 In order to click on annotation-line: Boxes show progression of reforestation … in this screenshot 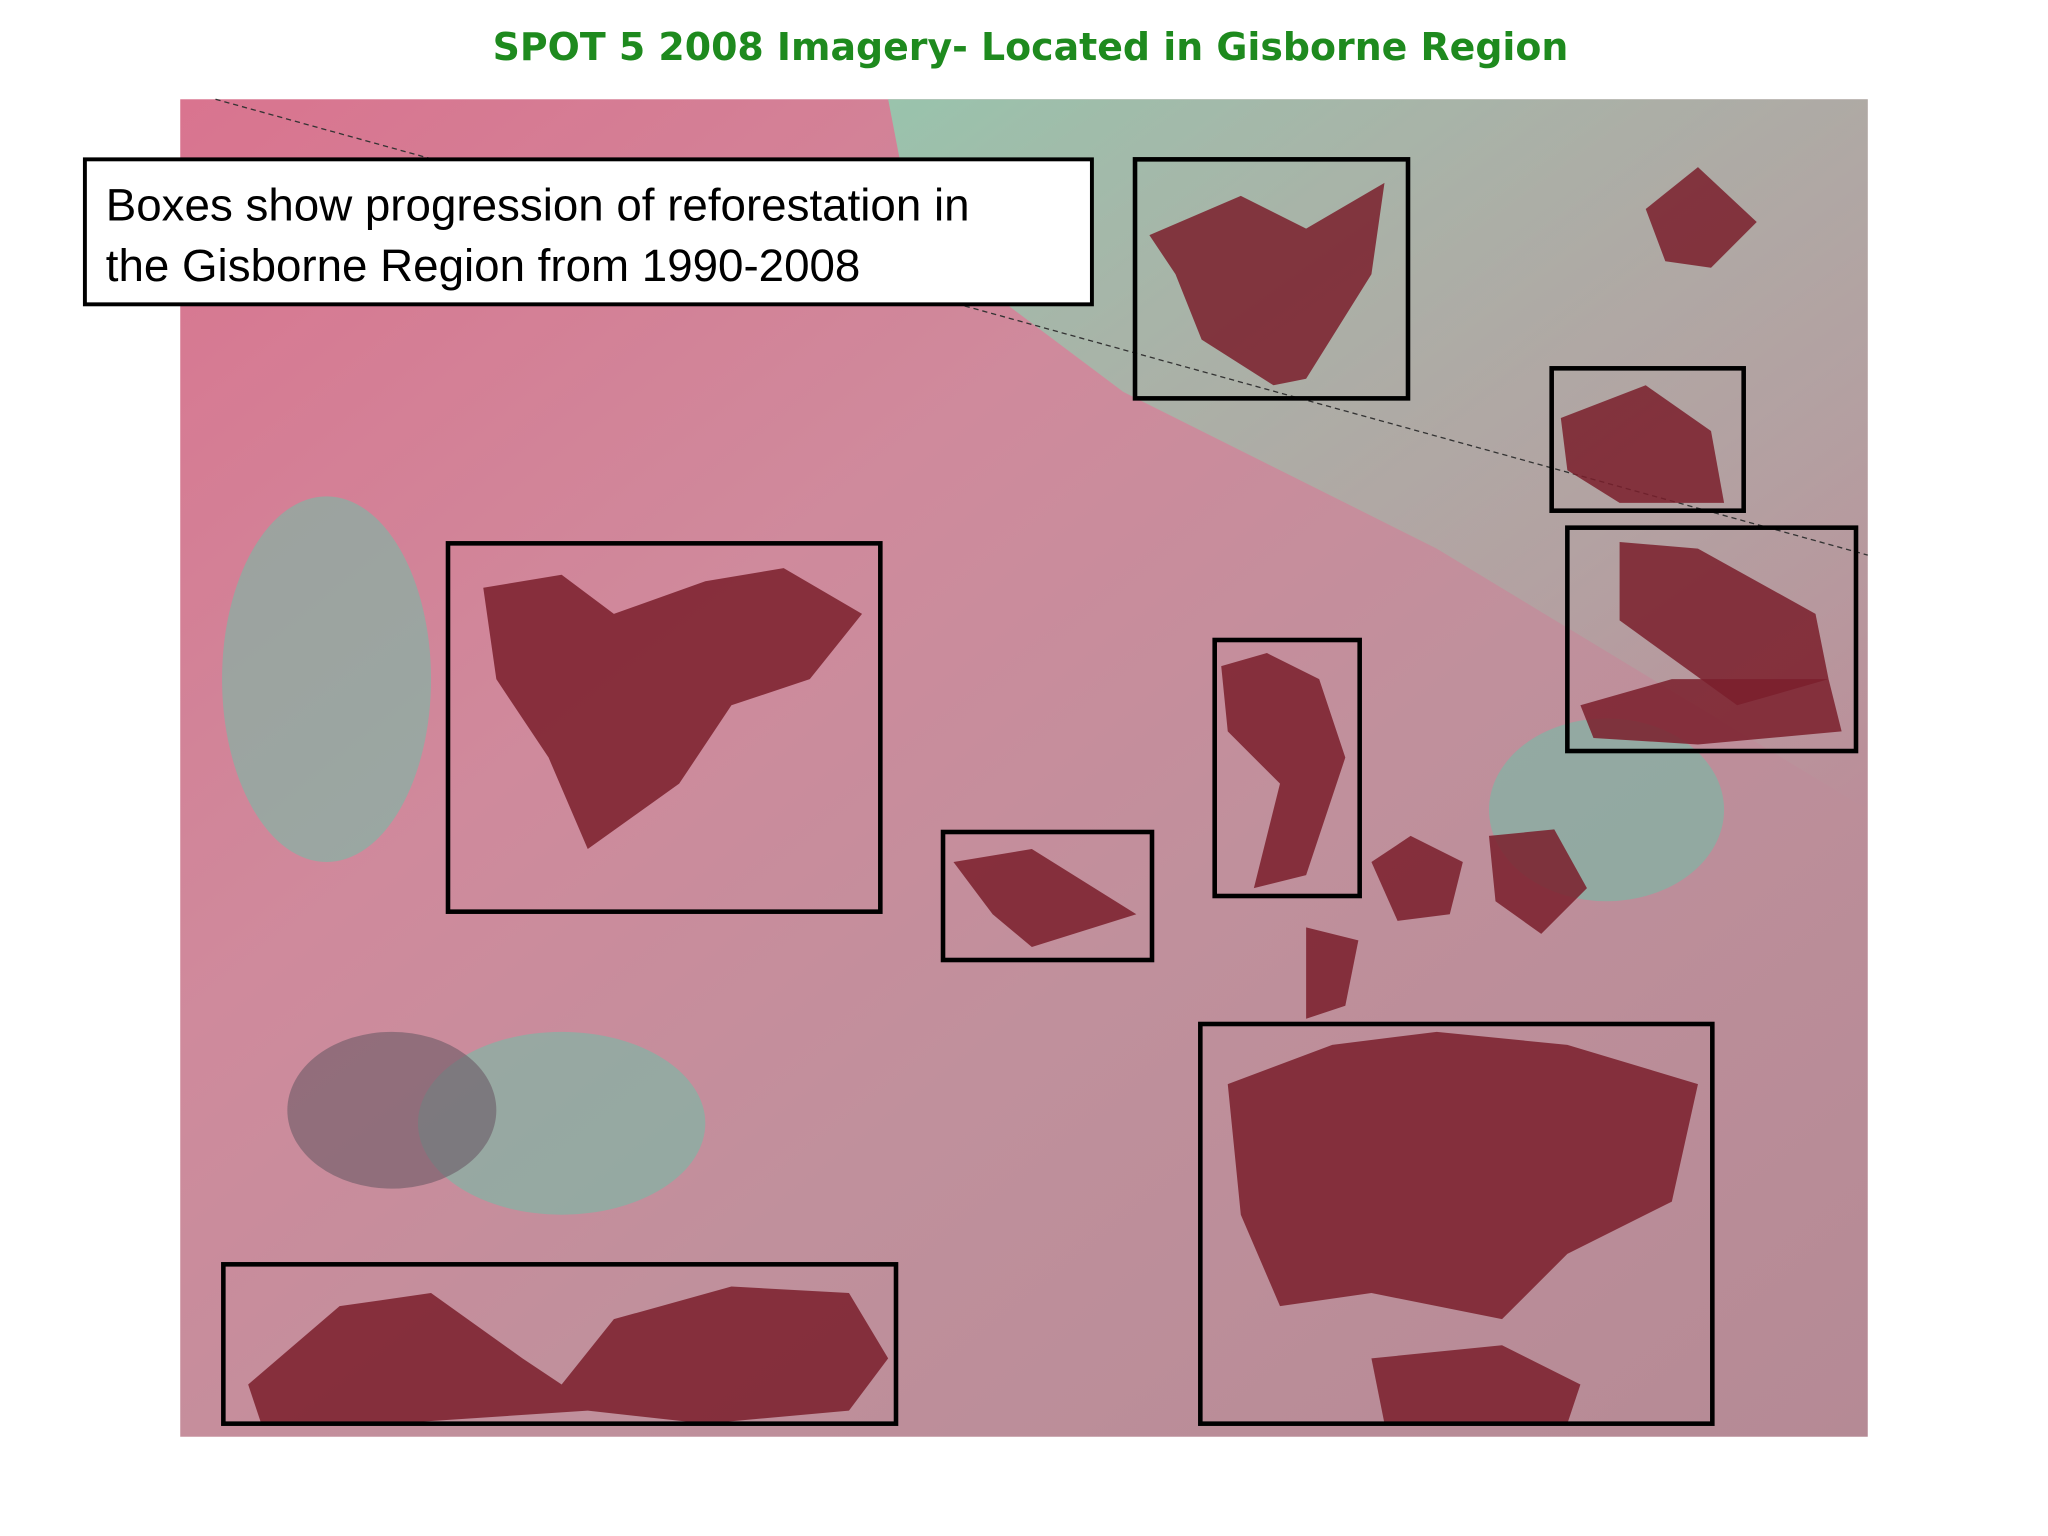, I will do `click(538, 205)`.